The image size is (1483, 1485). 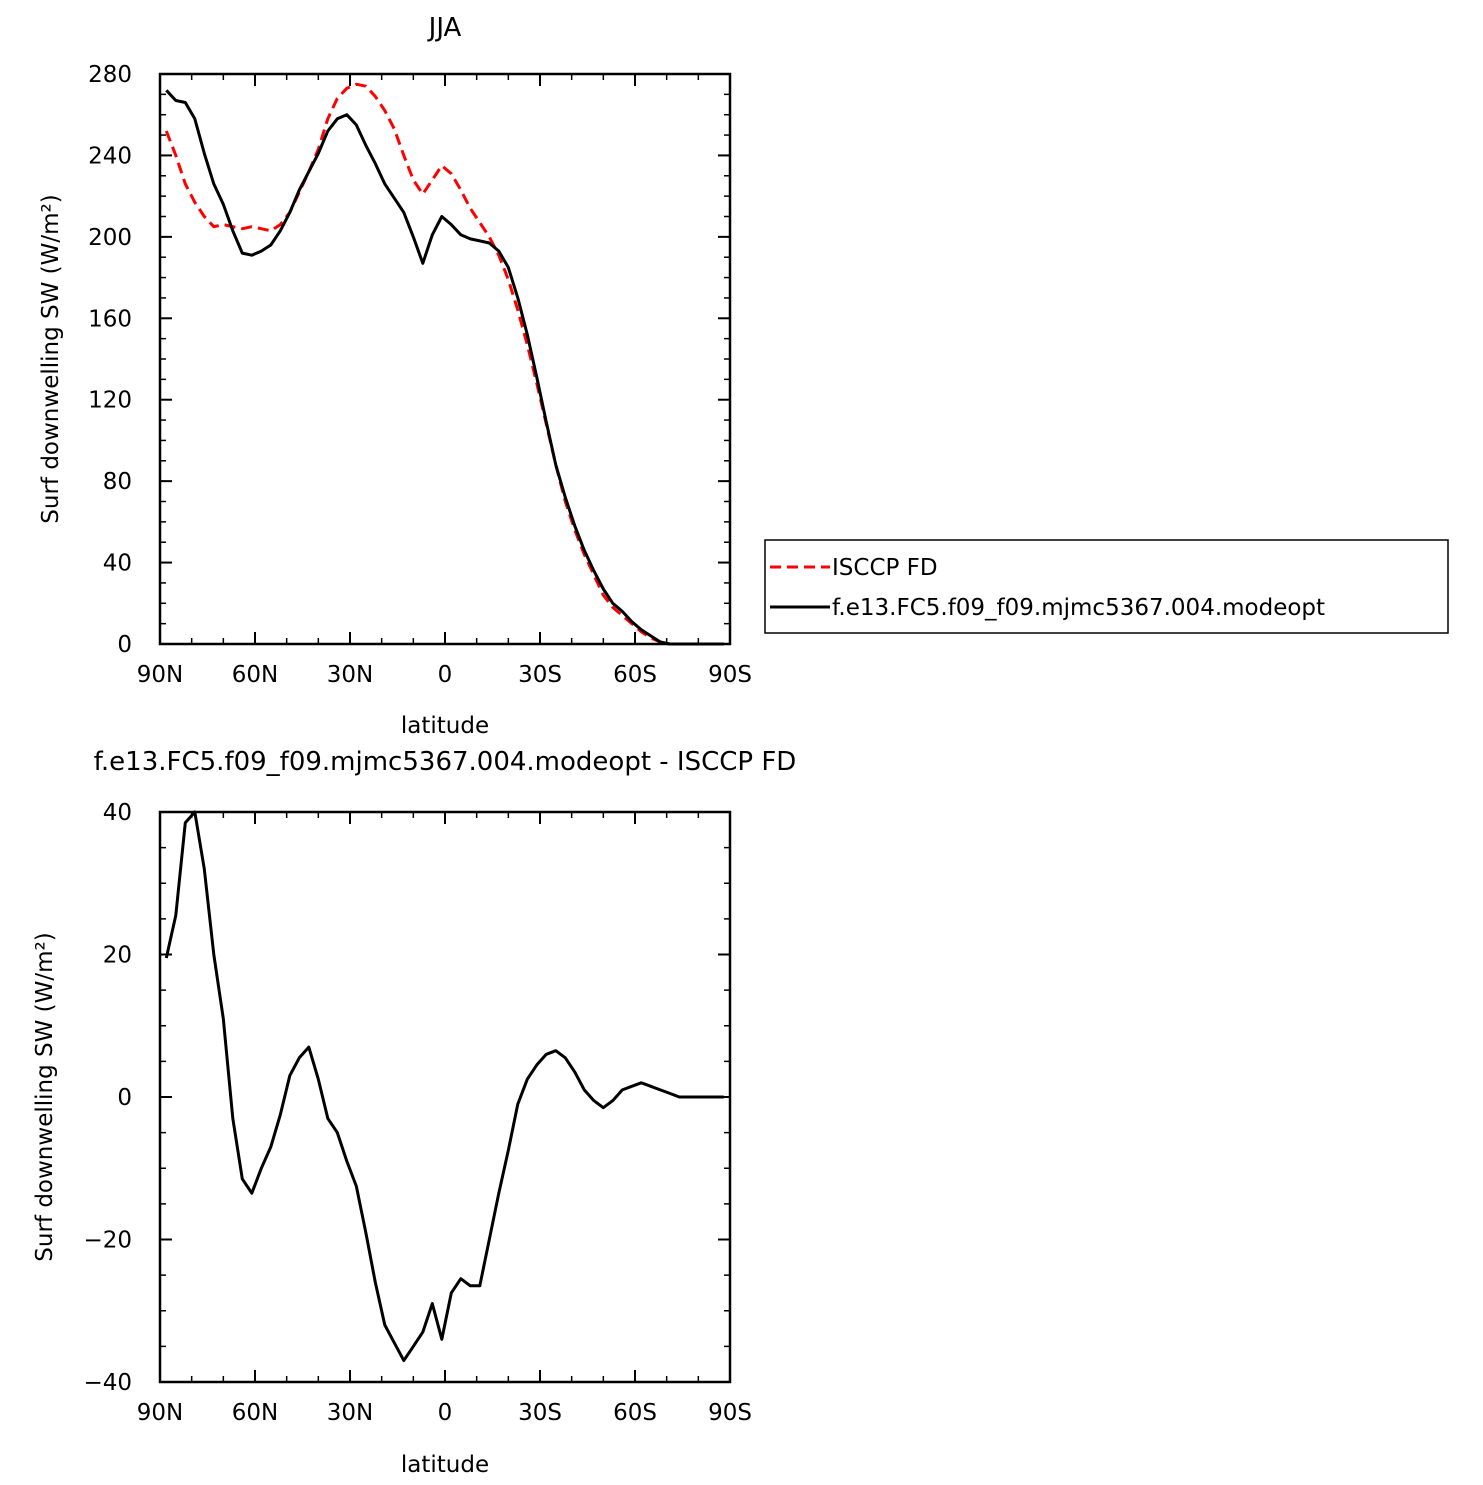 What do you see at coordinates (110, 156) in the screenshot?
I see `y-tick-label: 240` at bounding box center [110, 156].